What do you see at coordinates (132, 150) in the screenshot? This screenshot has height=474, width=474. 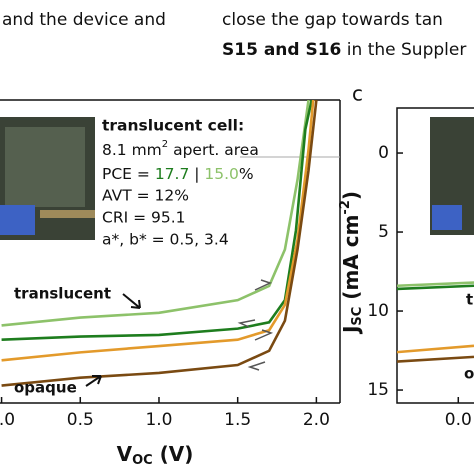 I see `inset-text: 8.1 mm` at bounding box center [132, 150].